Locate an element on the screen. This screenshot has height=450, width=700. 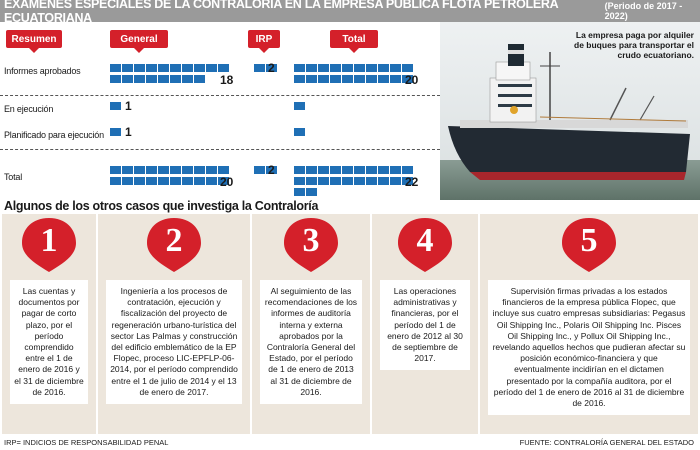
map-pin-icon: 3 is located at coordinates (311, 245).